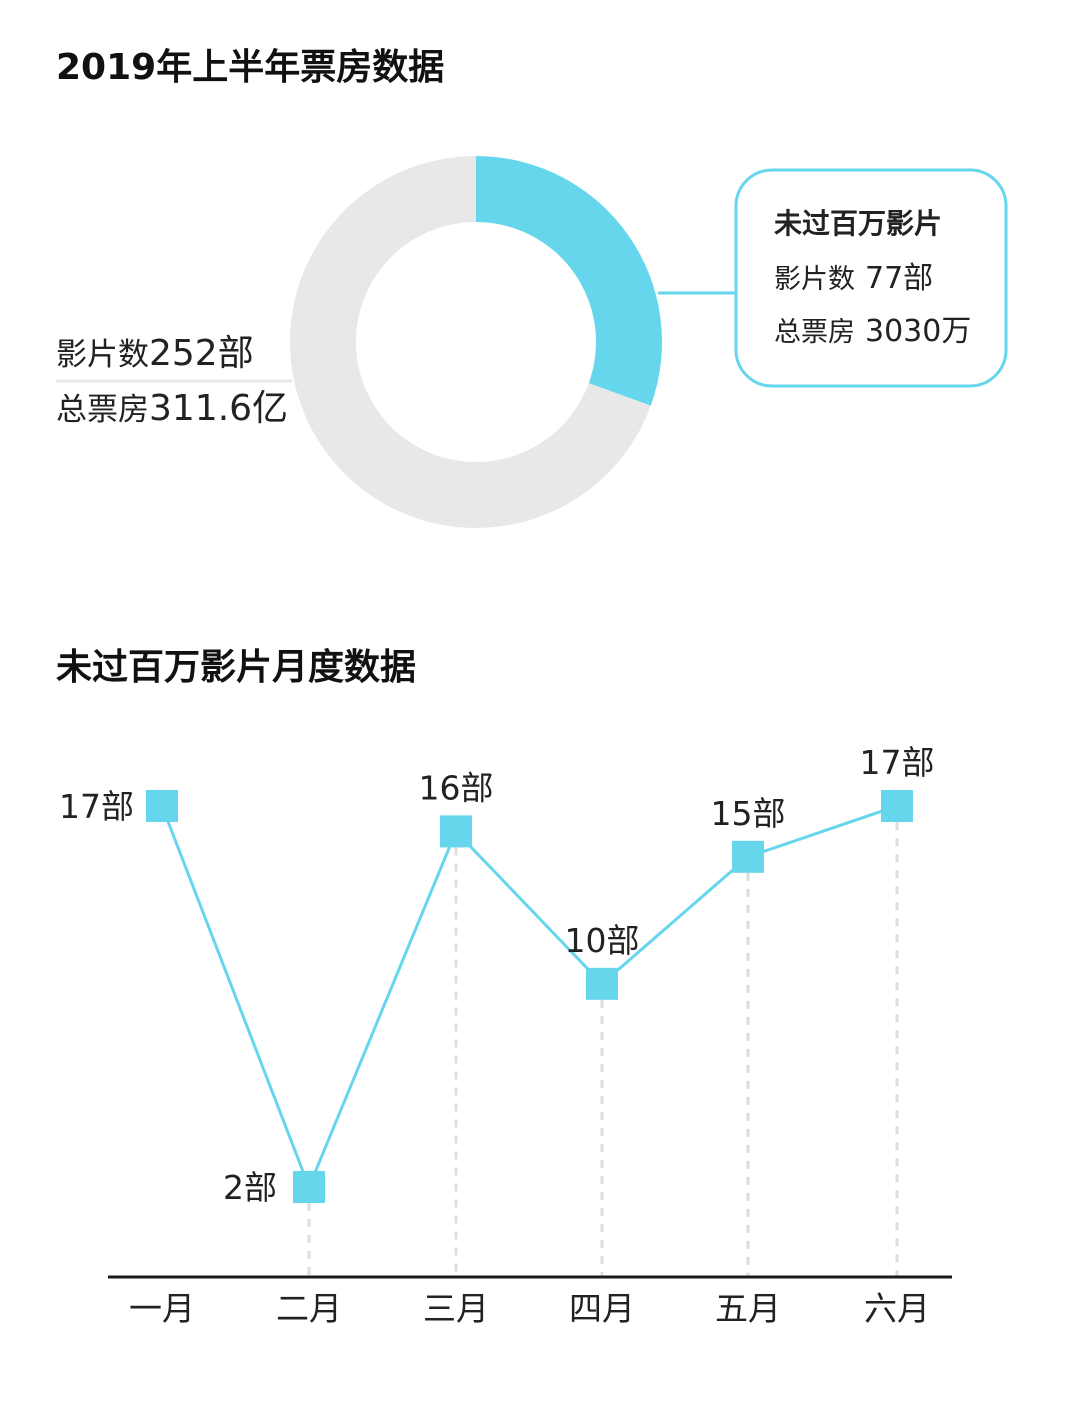 The width and height of the screenshot is (1080, 1405). Describe the element at coordinates (748, 813) in the screenshot. I see `data-label-5: 15部` at that location.